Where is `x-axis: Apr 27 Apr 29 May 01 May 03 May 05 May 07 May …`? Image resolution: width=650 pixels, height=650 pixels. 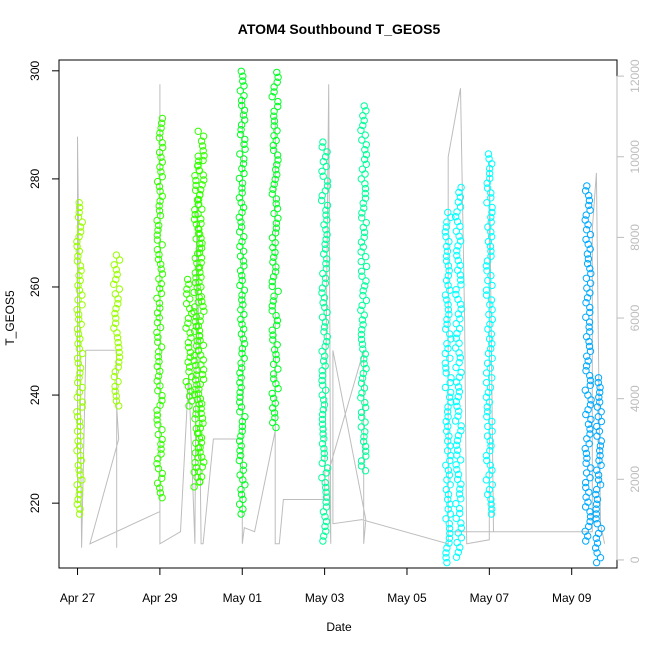 x-axis: Apr 27 Apr 29 May 01 May 03 May 05 May 07 May … is located at coordinates (326, 586).